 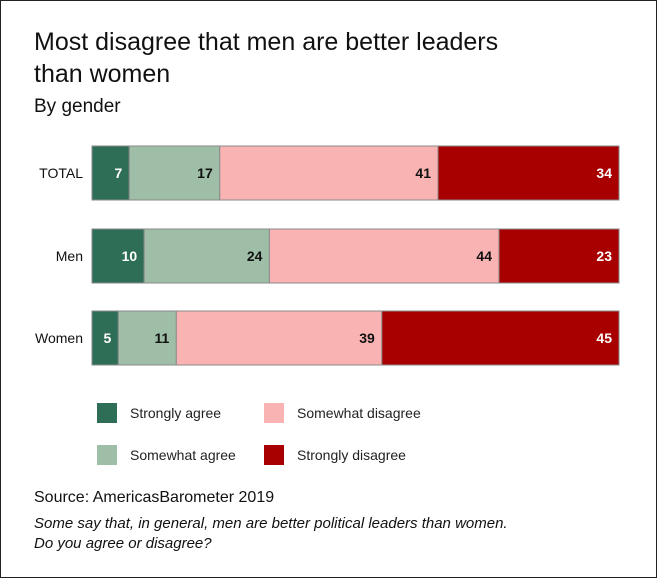 I want to click on chart-subtitle: By gender, so click(x=77, y=106).